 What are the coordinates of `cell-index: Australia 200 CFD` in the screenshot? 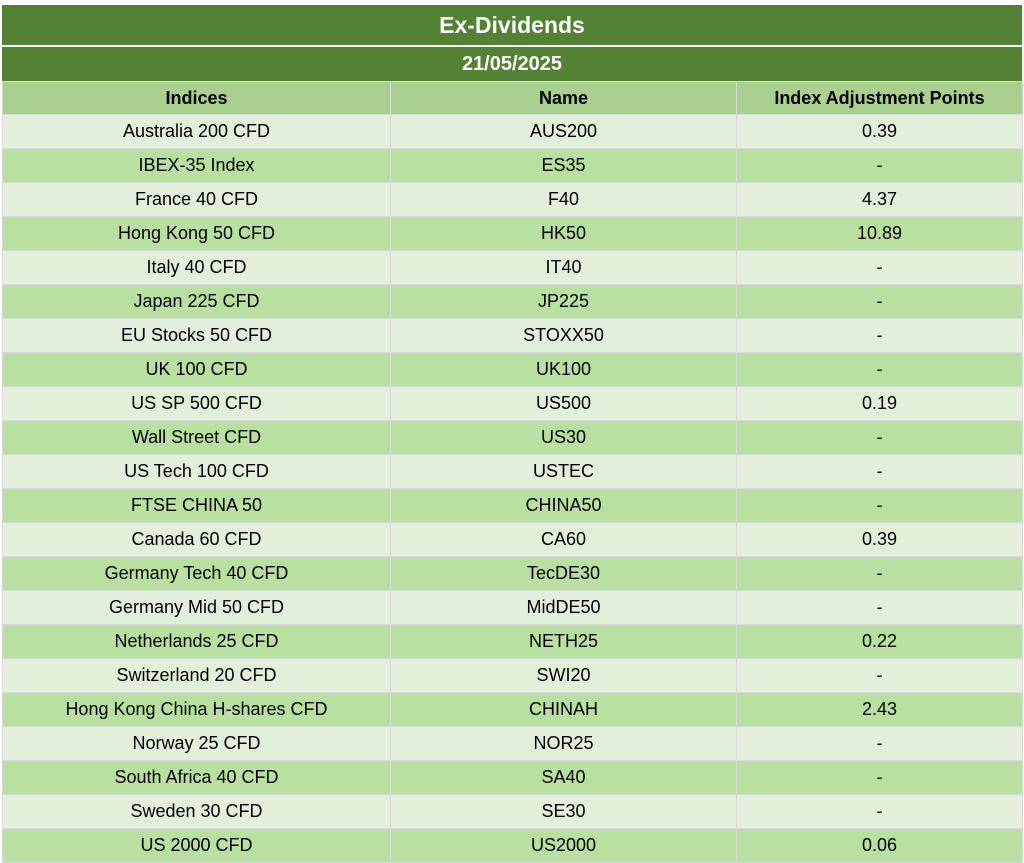 It's located at (196, 131).